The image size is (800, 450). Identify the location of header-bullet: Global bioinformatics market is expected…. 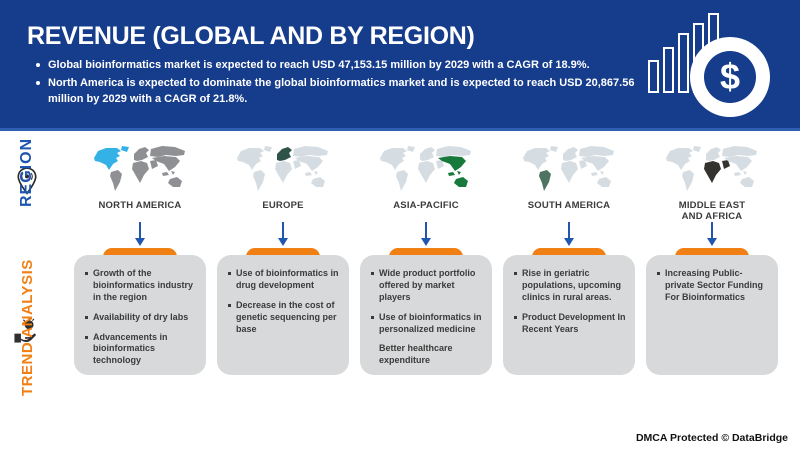
(343, 65).